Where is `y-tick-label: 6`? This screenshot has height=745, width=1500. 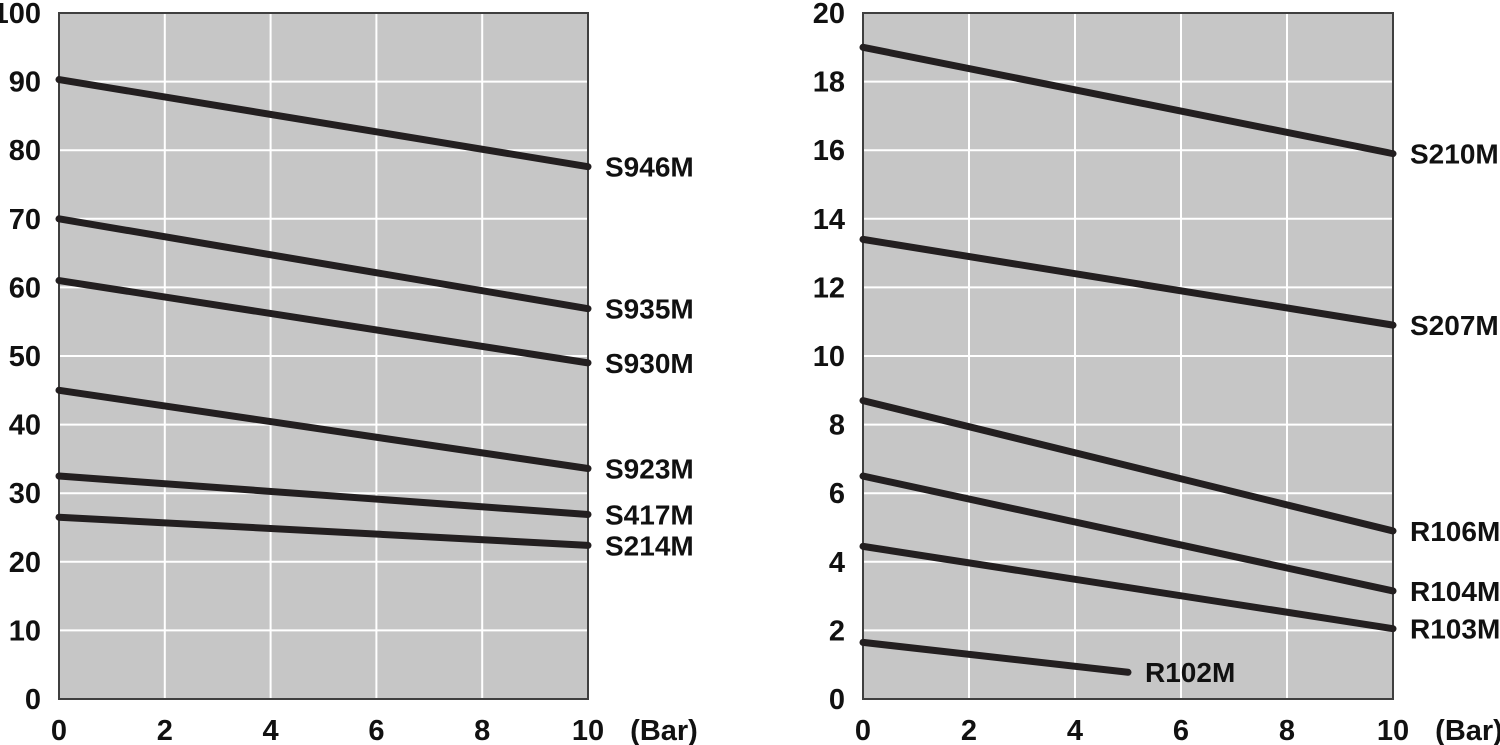
y-tick-label: 6 is located at coordinates (837, 494).